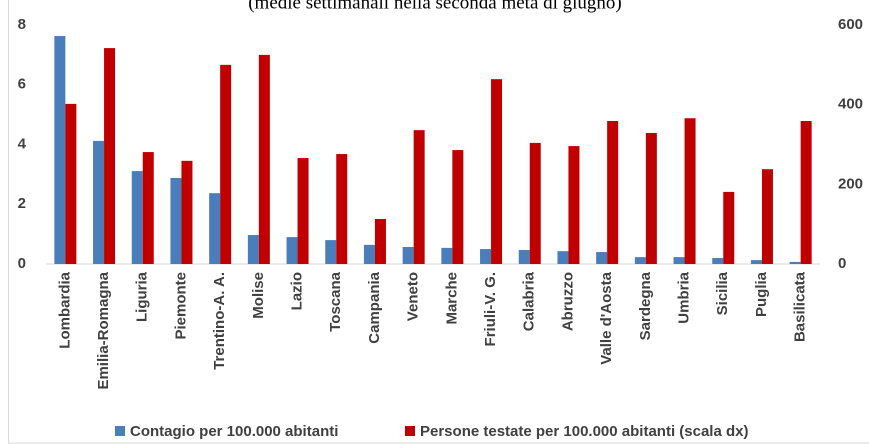  What do you see at coordinates (606, 317) in the screenshot?
I see `x-tick-label: Valle d'Aosta` at bounding box center [606, 317].